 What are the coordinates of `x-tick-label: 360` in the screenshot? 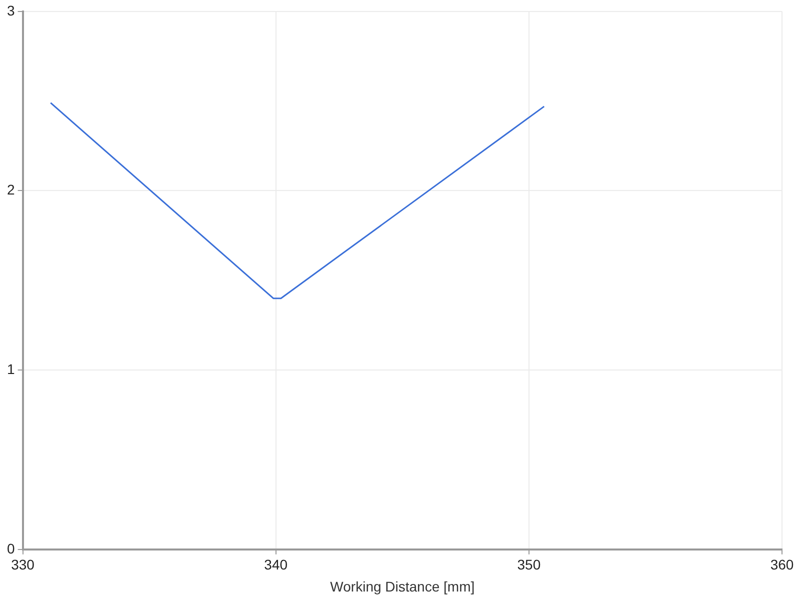 It's located at (782, 564).